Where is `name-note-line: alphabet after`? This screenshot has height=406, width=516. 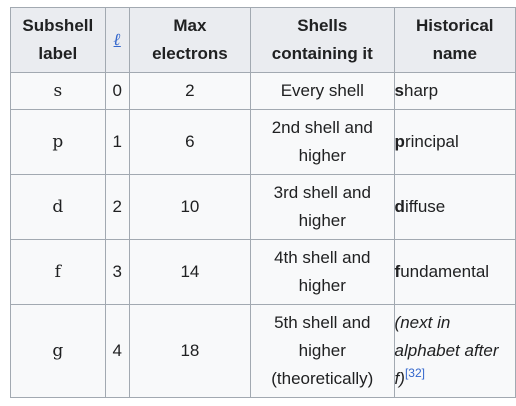 name-note-line: alphabet after is located at coordinates (446, 350).